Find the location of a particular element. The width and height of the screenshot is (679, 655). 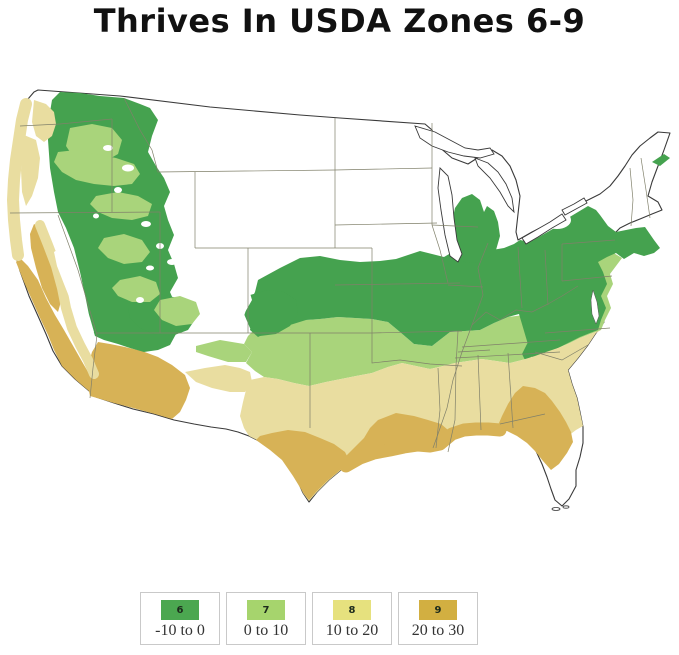

page-title: Thrives In USDA Zones 6-9 is located at coordinates (339, 21).